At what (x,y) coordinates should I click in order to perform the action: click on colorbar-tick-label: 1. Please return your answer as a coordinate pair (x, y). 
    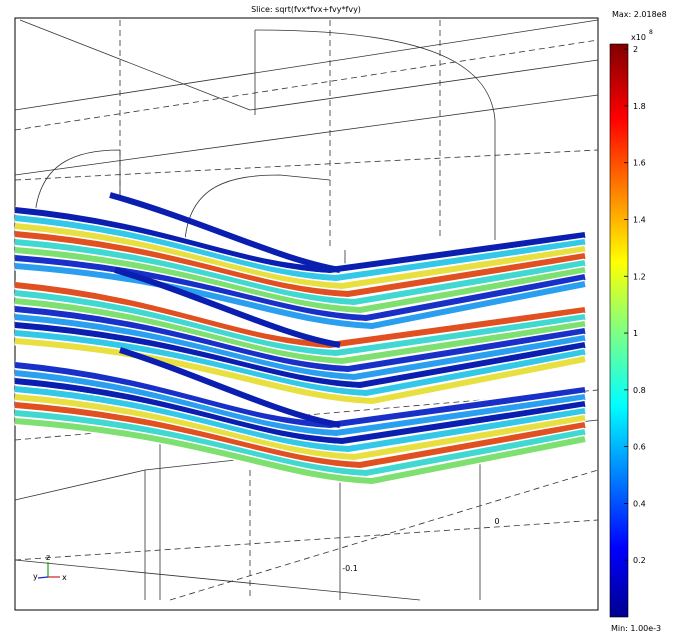
    Looking at the image, I should click on (635, 333).